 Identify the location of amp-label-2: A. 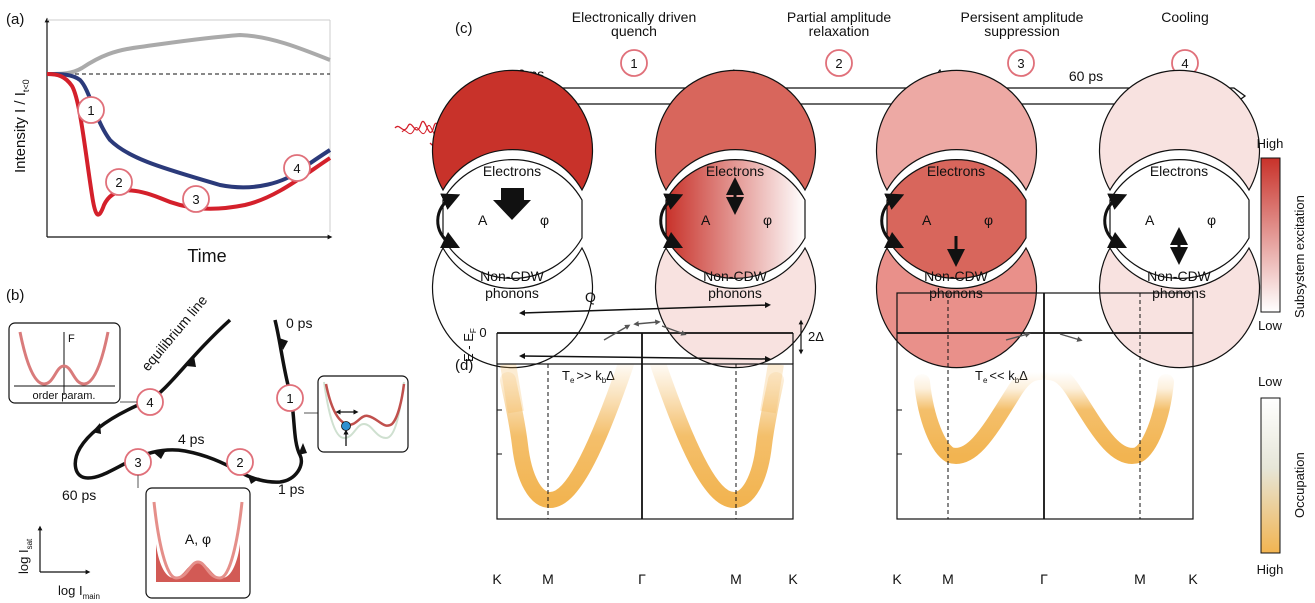
(706, 220).